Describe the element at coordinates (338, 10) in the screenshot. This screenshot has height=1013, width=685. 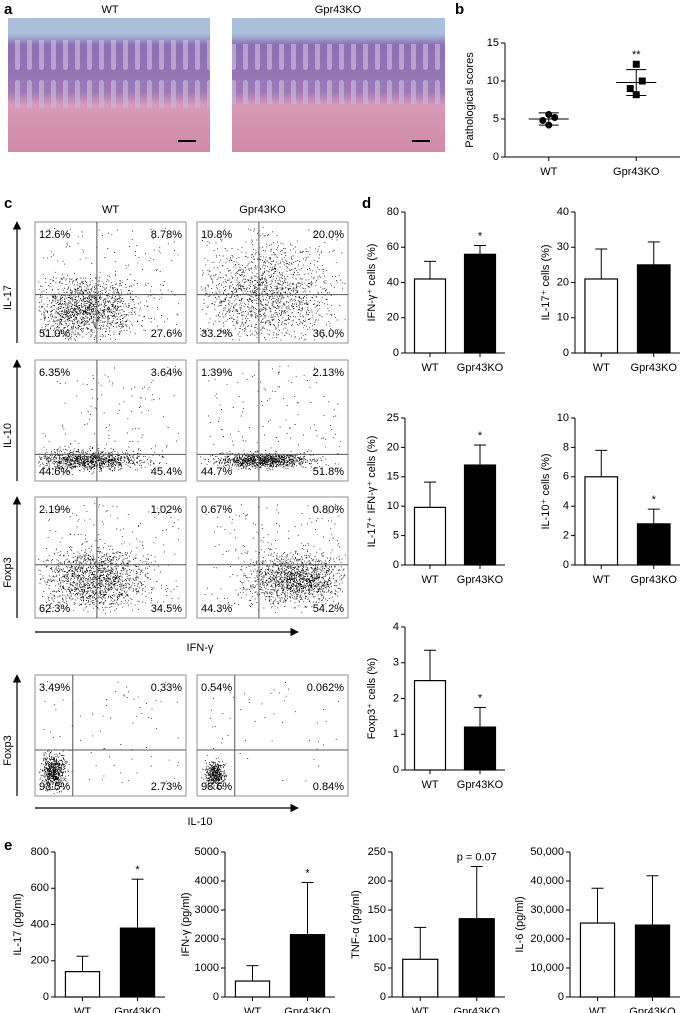
I see `histology-label: Gpr43KO` at that location.